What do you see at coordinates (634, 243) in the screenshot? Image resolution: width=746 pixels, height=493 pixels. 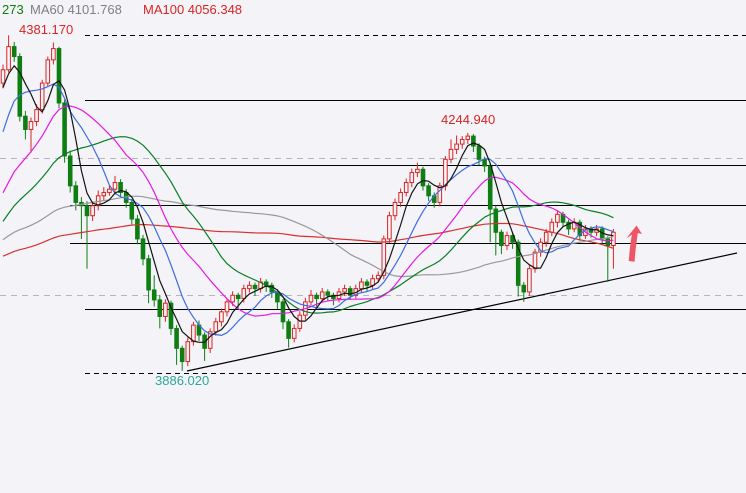 I see `up-arrow-icon` at bounding box center [634, 243].